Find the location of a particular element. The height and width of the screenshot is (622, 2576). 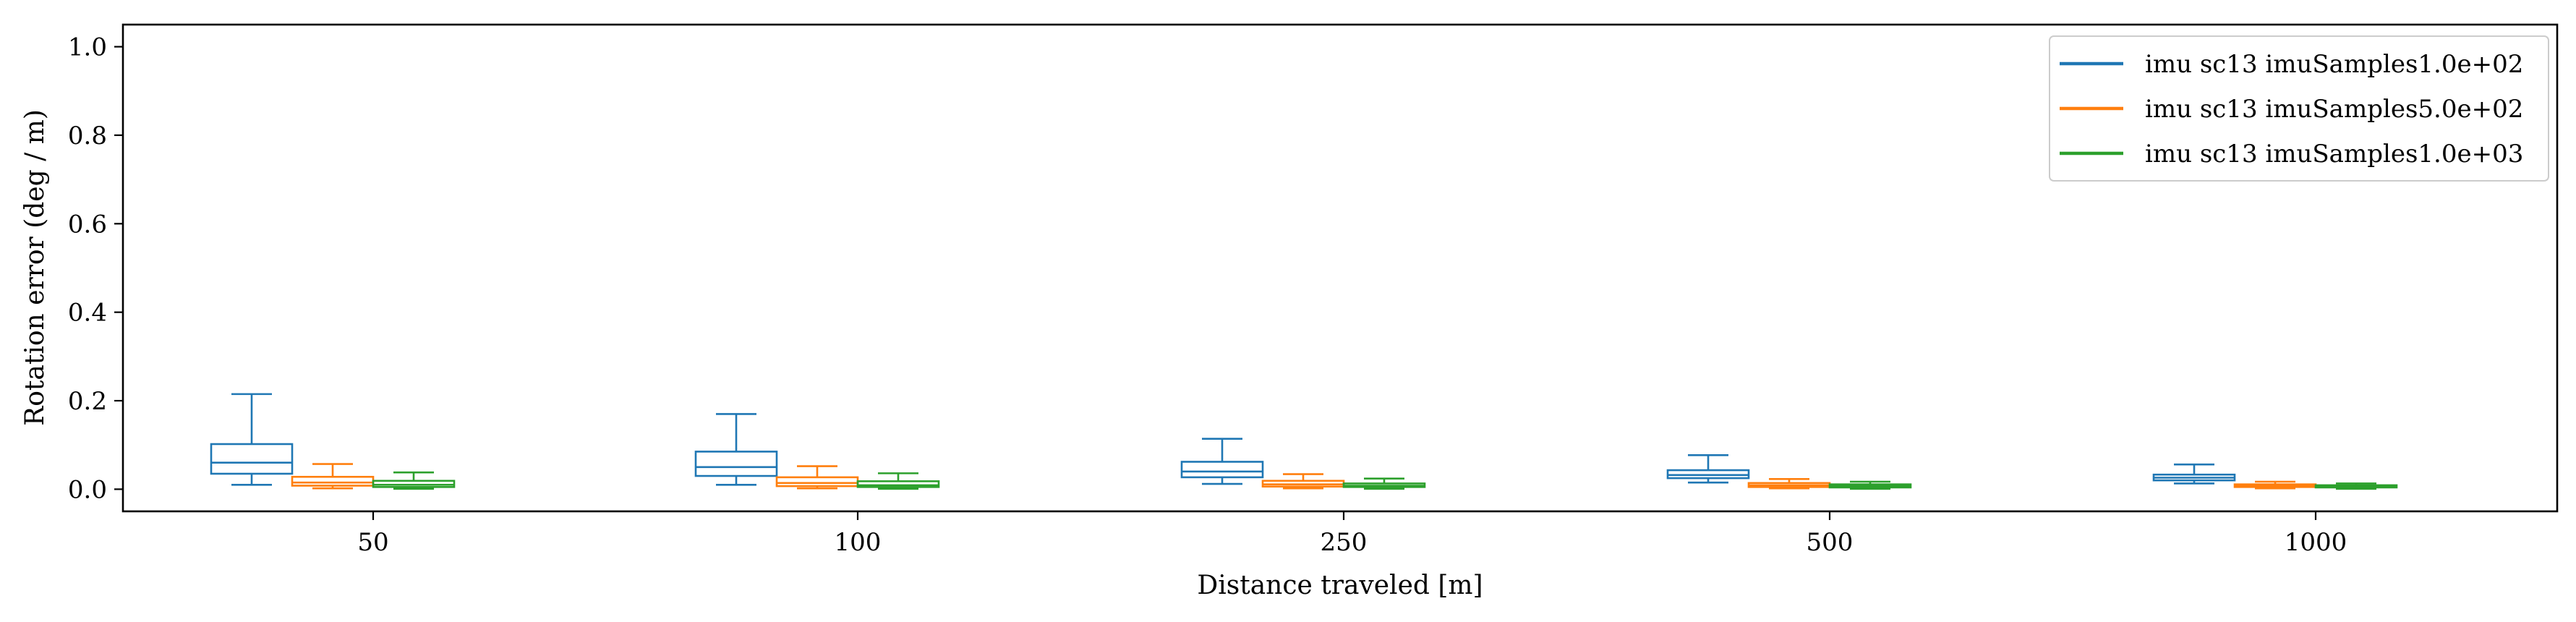

y-tick-label: 0.8 is located at coordinates (87, 136).